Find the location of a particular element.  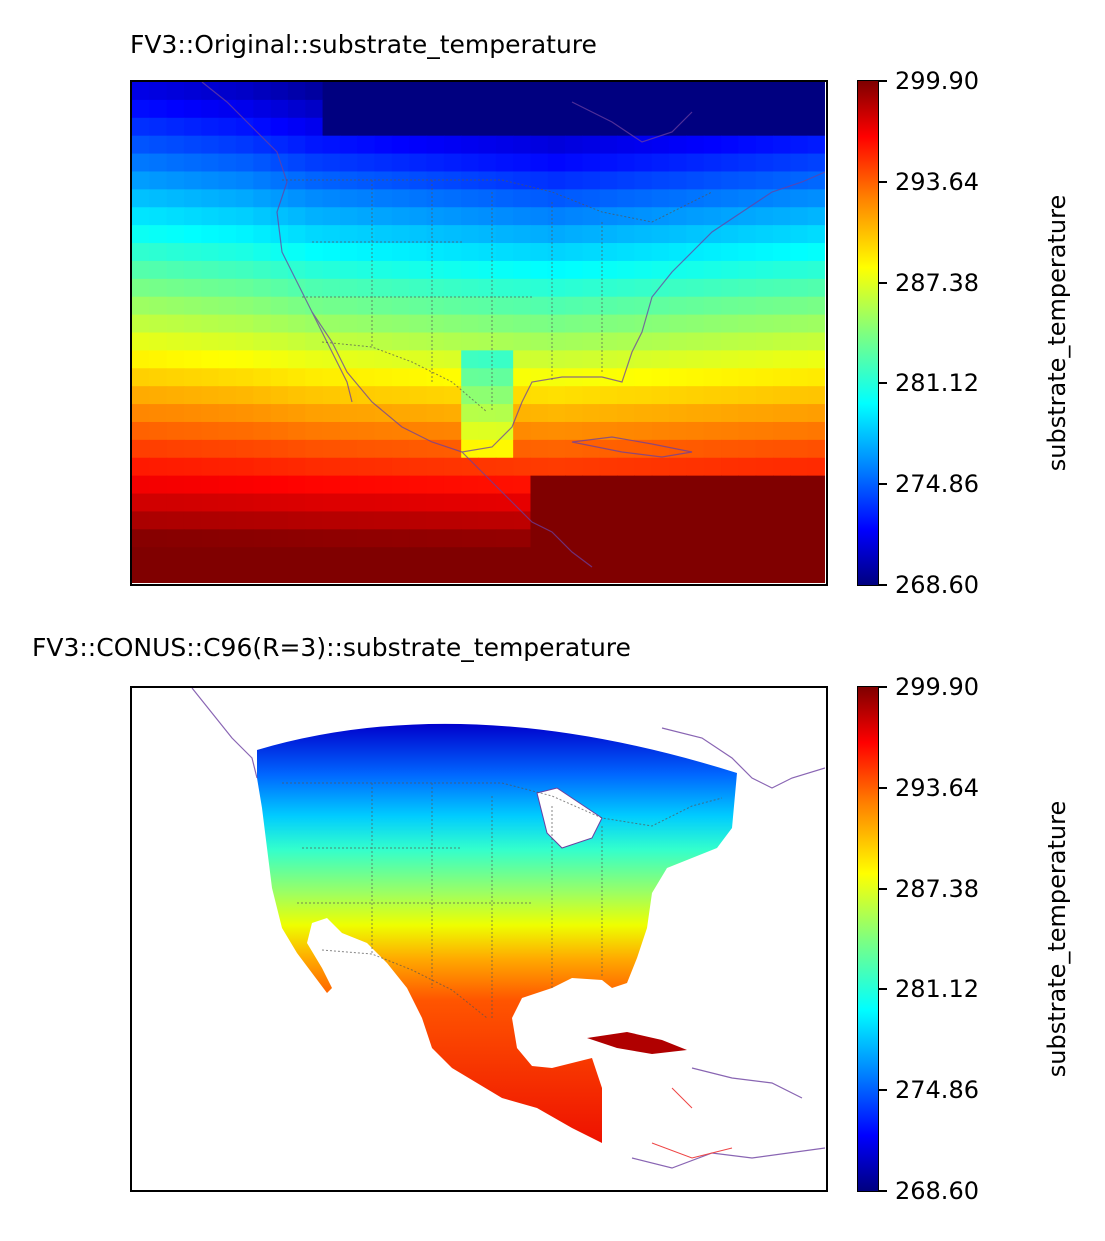

colorbar-tick-label: 281.12 is located at coordinates (937, 383).